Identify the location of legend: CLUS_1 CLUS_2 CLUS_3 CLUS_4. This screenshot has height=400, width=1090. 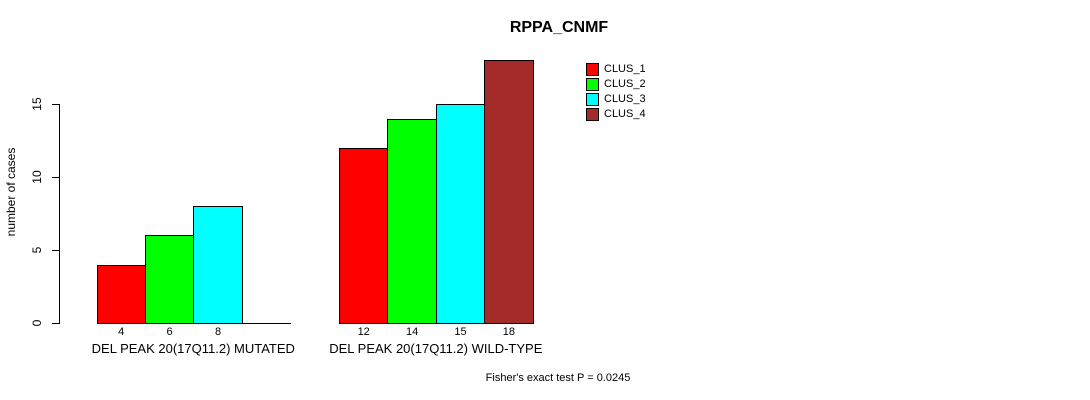
(616, 93).